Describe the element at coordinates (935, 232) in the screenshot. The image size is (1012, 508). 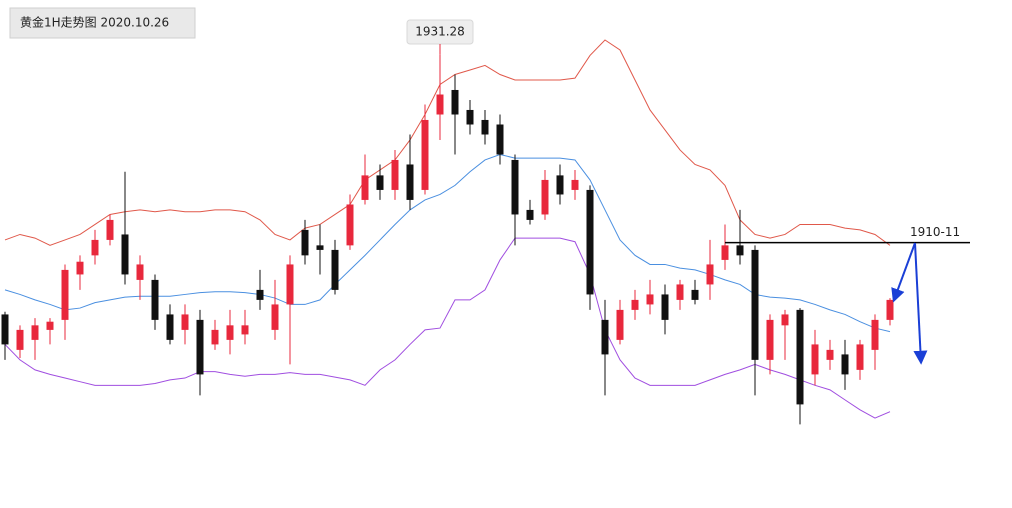
I see `level-label: 1910-11` at that location.